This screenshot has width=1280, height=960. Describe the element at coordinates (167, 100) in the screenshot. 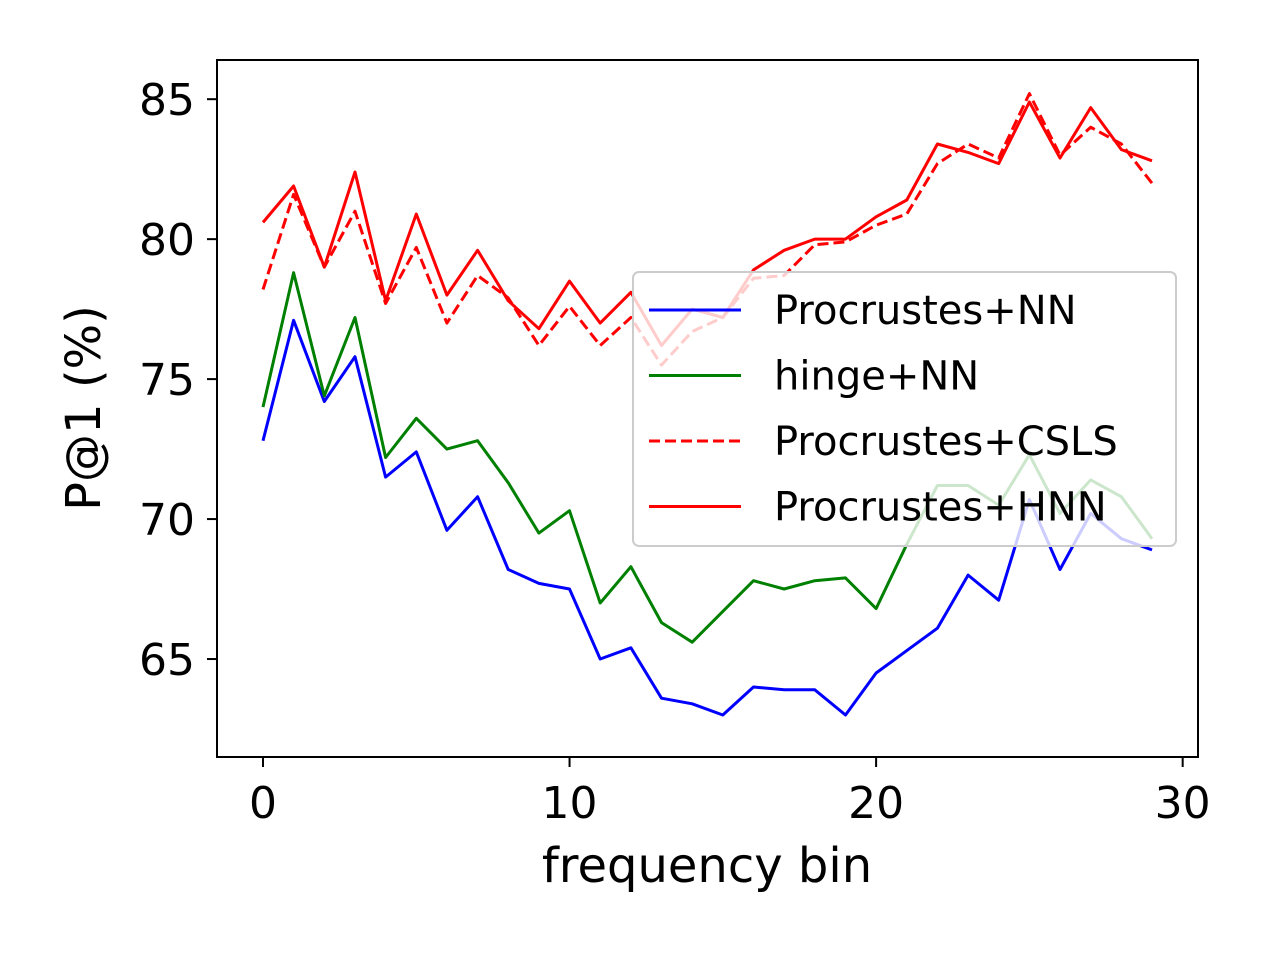

I see `y-tick-label: 85` at that location.